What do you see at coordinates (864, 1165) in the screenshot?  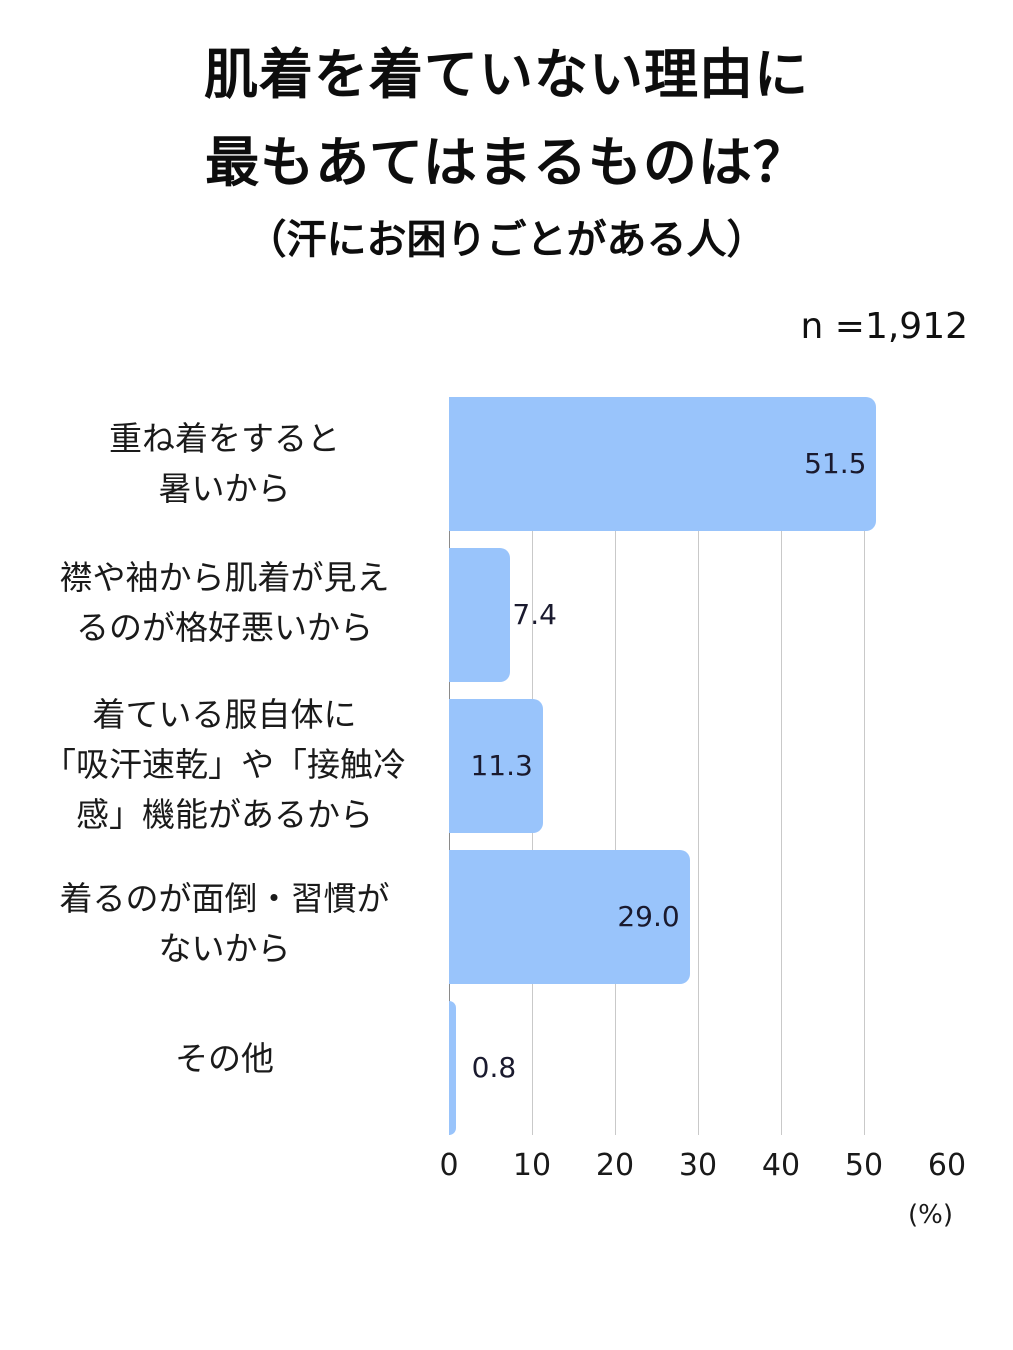 I see `x-tick-label: 50` at bounding box center [864, 1165].